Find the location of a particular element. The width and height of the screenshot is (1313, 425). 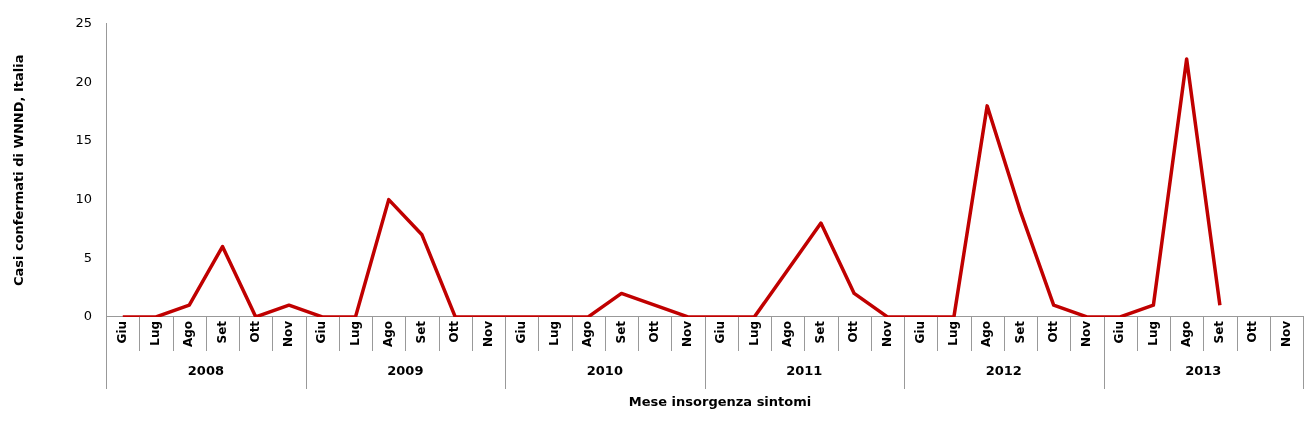

y-tick-label: 10 is located at coordinates (84, 199).